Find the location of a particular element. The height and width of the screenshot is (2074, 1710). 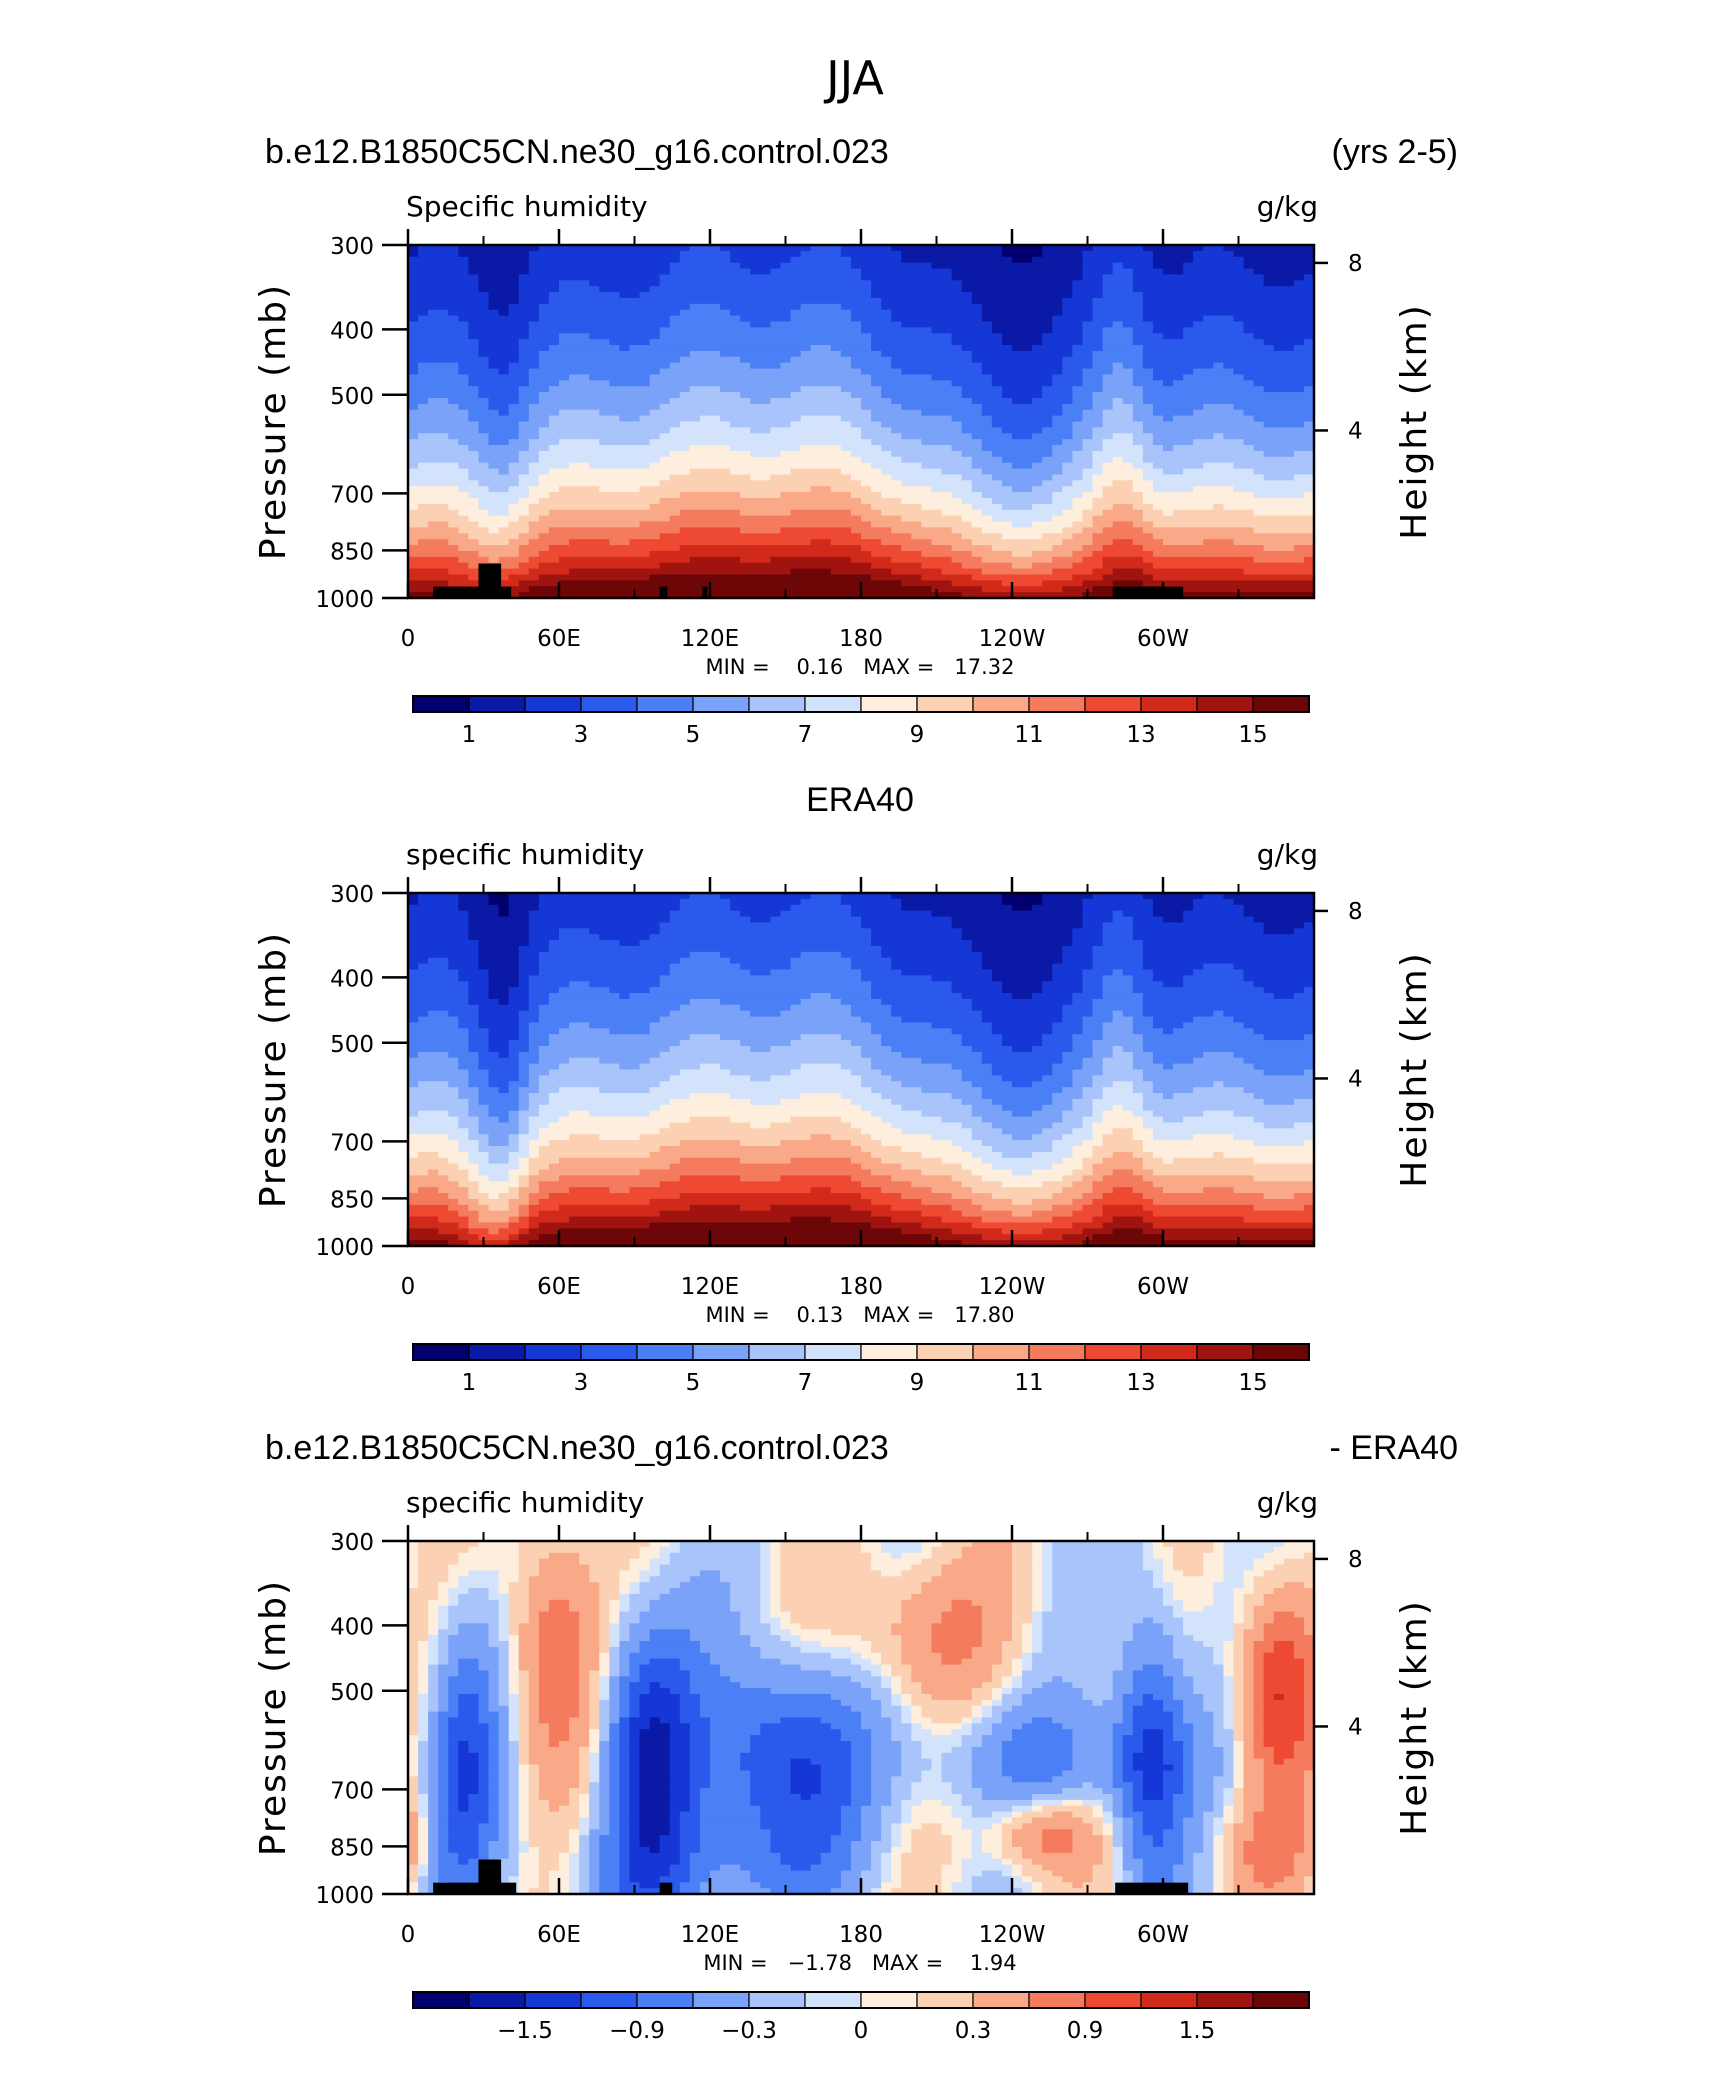

x-tick-label: 0 is located at coordinates (408, 1935).